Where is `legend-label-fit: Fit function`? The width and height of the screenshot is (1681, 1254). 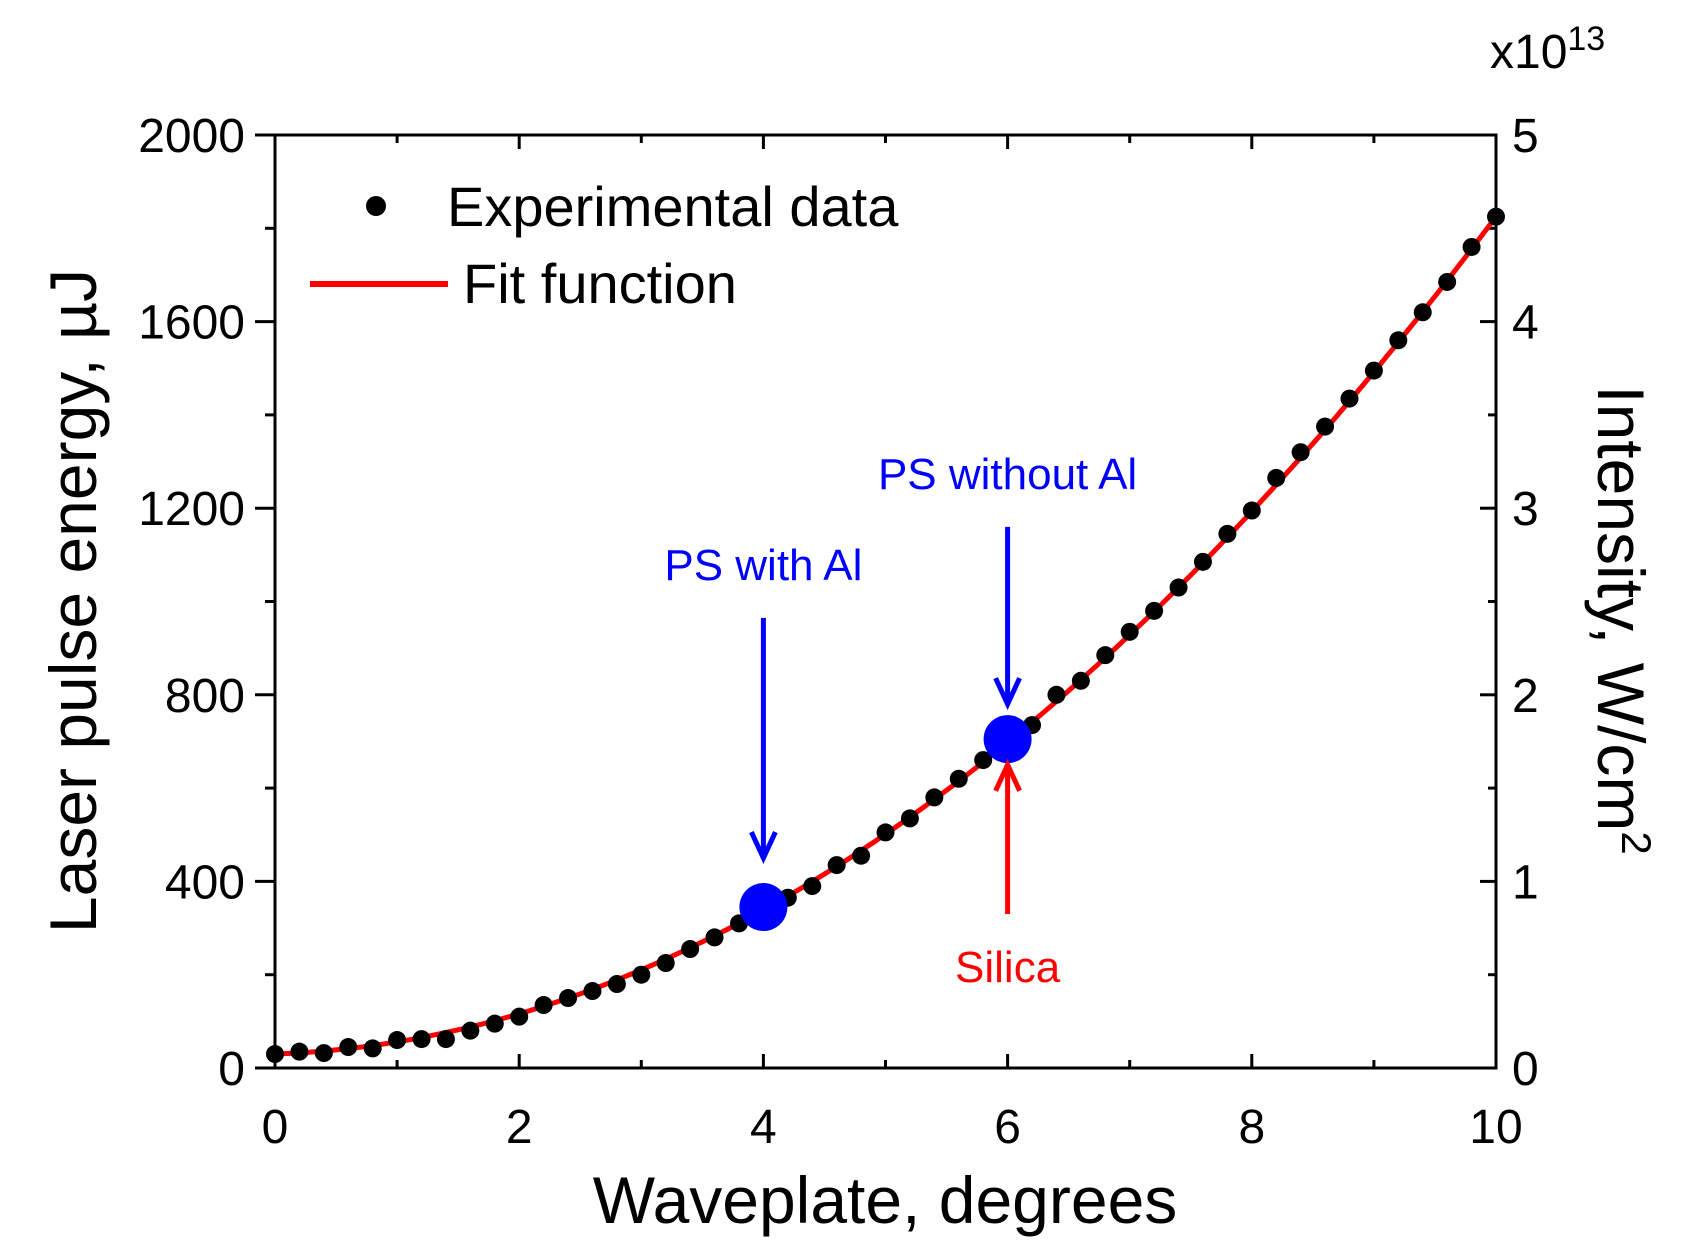
legend-label-fit: Fit function is located at coordinates (600, 283).